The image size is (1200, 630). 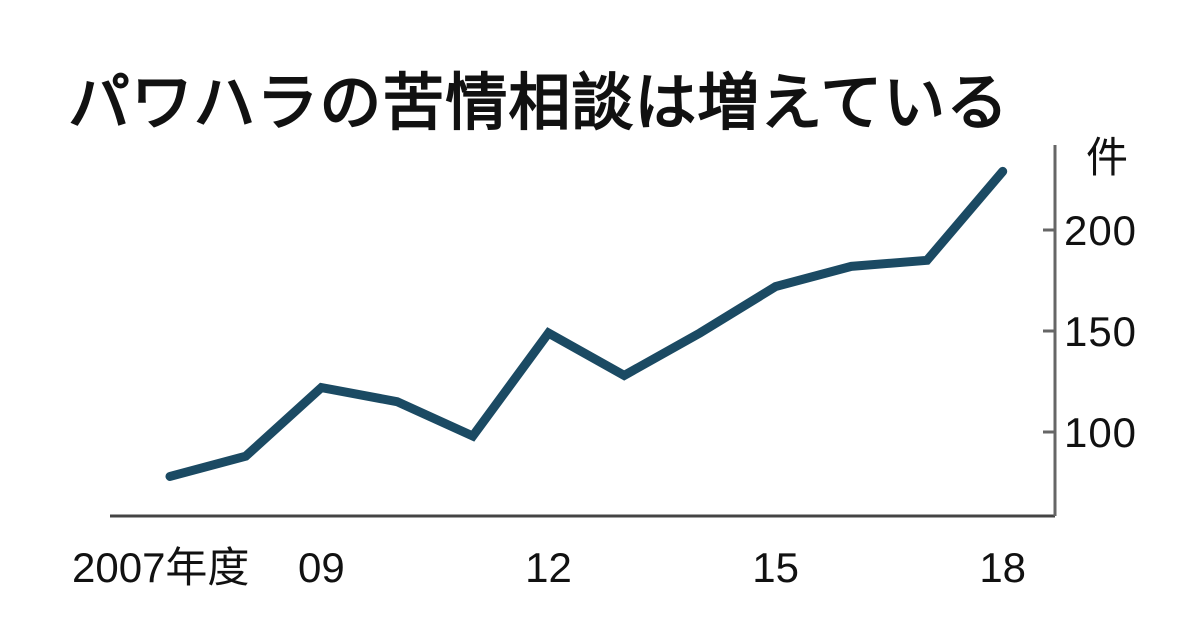 I want to click on x-tick-label: 18, so click(x=1002, y=567).